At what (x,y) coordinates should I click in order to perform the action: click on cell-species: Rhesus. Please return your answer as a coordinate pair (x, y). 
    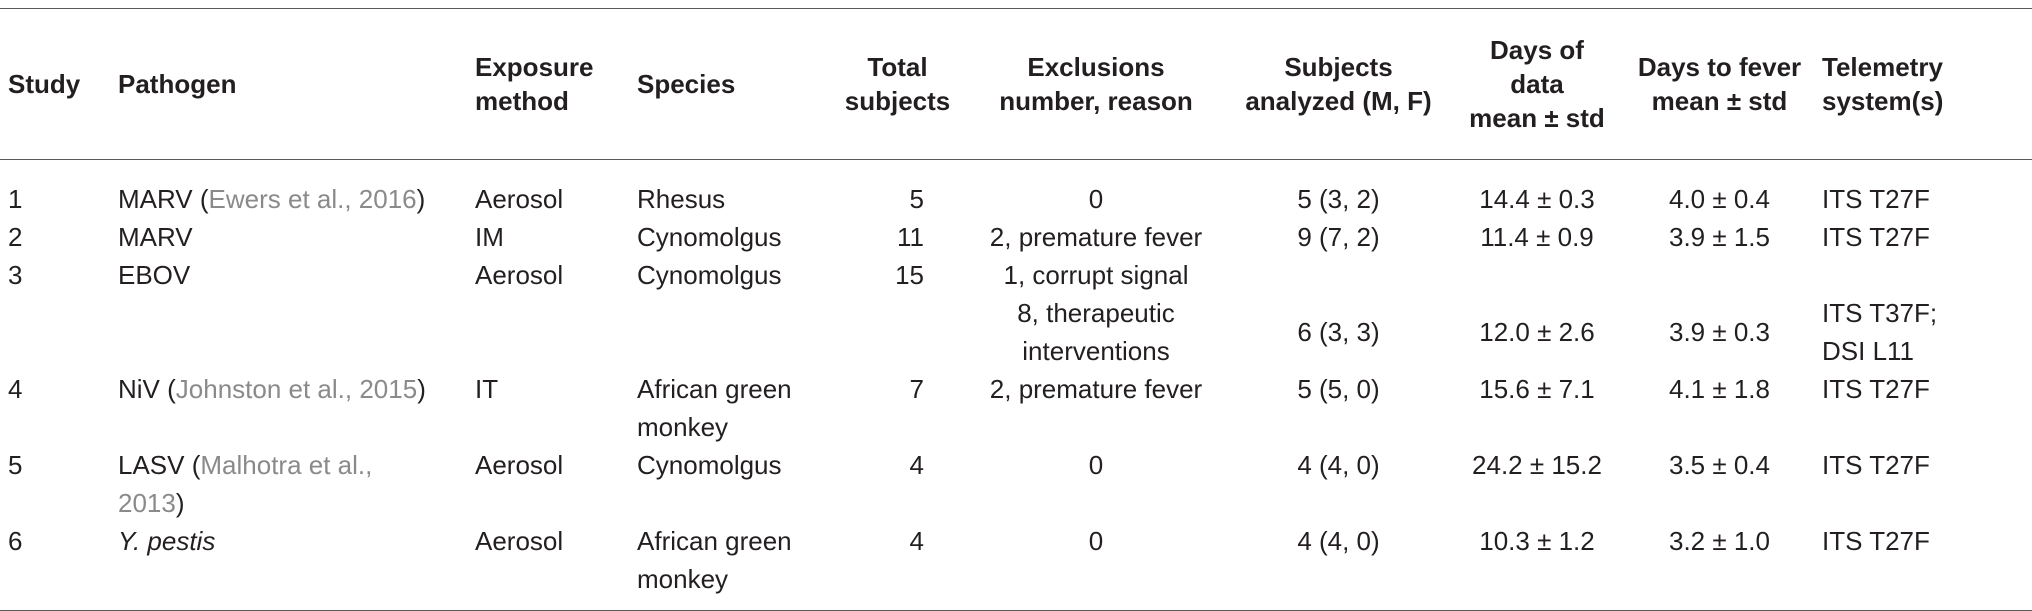
    Looking at the image, I should click on (730, 189).